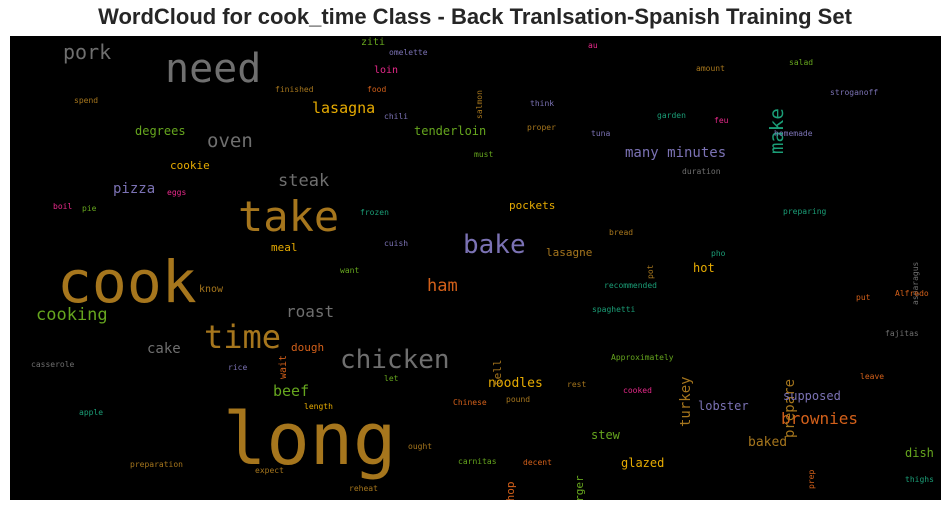 This screenshot has width=950, height=511. I want to click on word-pot: pot, so click(650, 272).